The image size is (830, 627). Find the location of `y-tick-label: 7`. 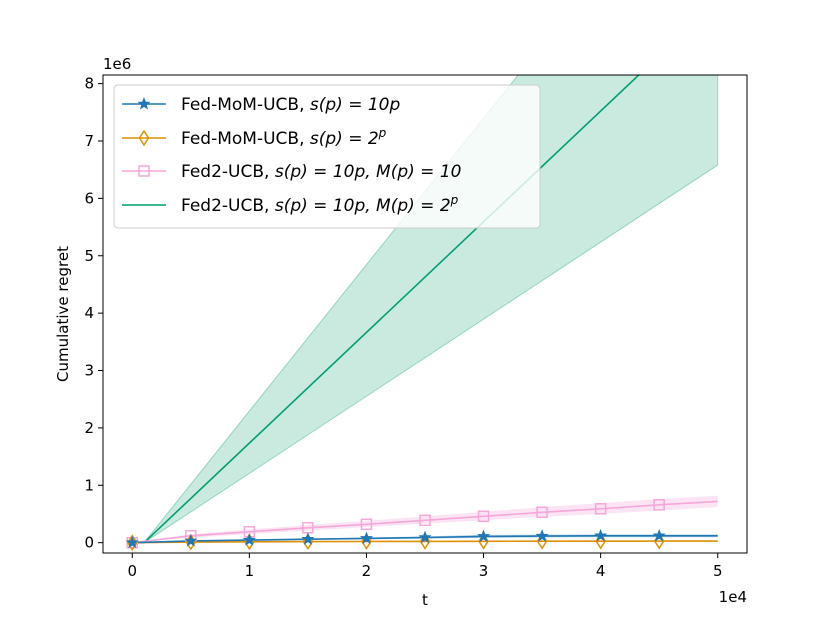

y-tick-label: 7 is located at coordinates (89, 141).